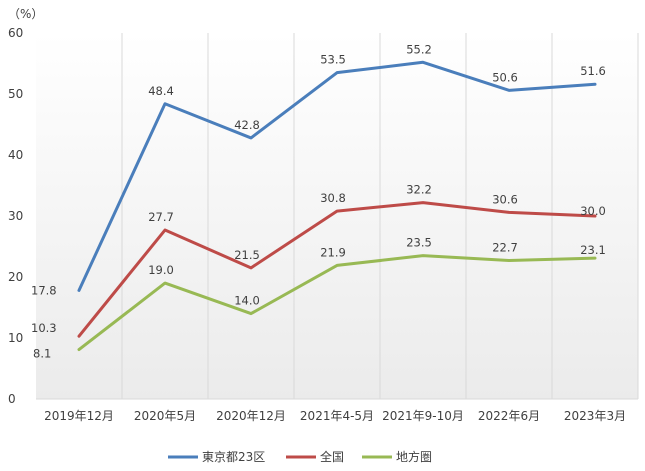  I want to click on data-label: 8.1, so click(42, 354).